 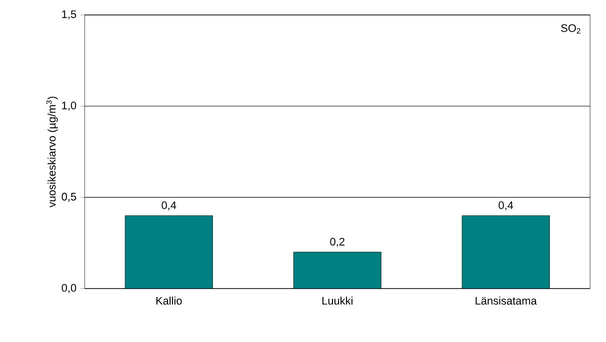 What do you see at coordinates (69, 15) in the screenshot?
I see `y-tick-label: 1,5` at bounding box center [69, 15].